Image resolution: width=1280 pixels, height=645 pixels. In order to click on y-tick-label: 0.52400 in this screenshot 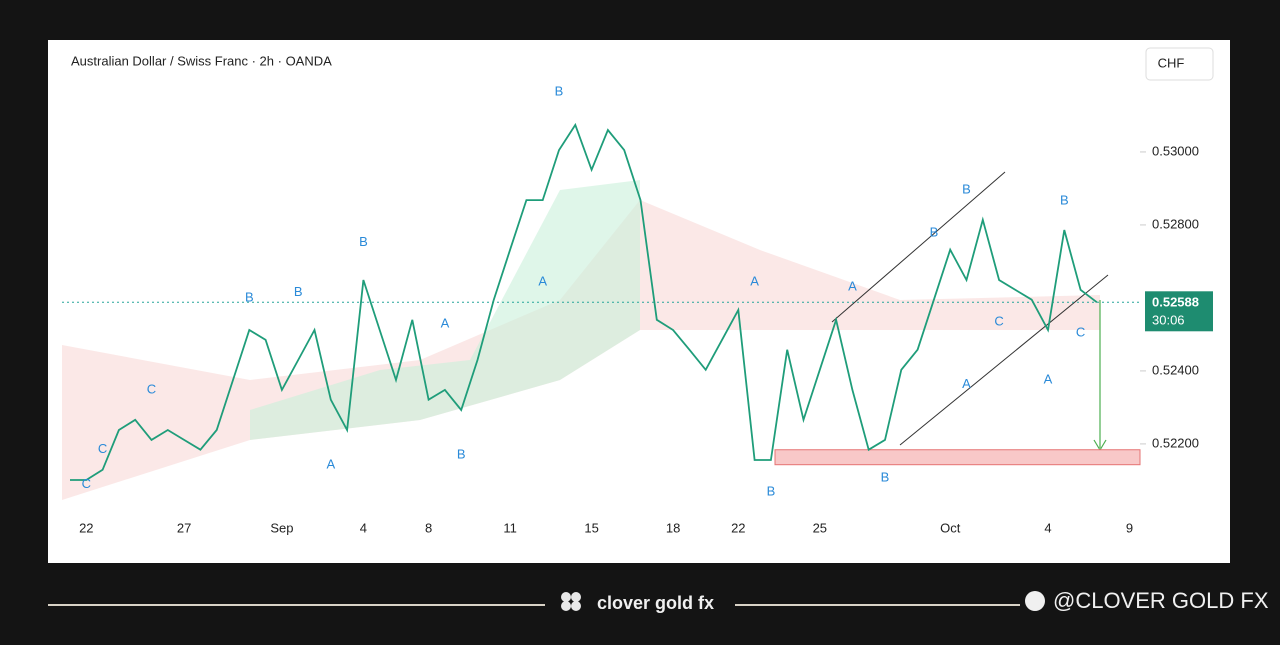, I will do `click(1175, 369)`.